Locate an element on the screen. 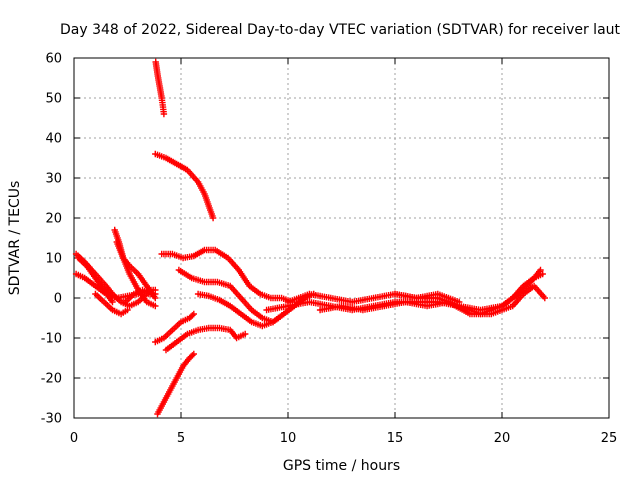 The image size is (640, 480). y-tick-label: -20 is located at coordinates (51, 379).